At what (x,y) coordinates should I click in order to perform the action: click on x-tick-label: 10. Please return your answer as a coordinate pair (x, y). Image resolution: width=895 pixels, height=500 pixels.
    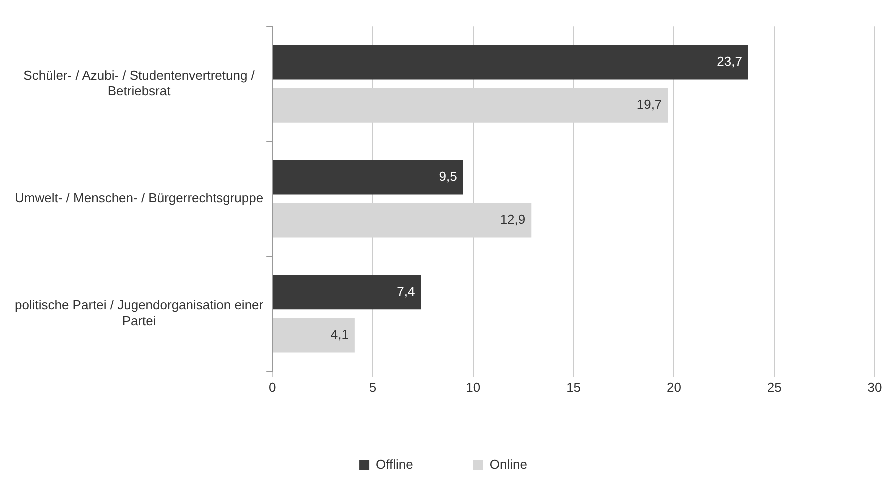
    Looking at the image, I should click on (473, 387).